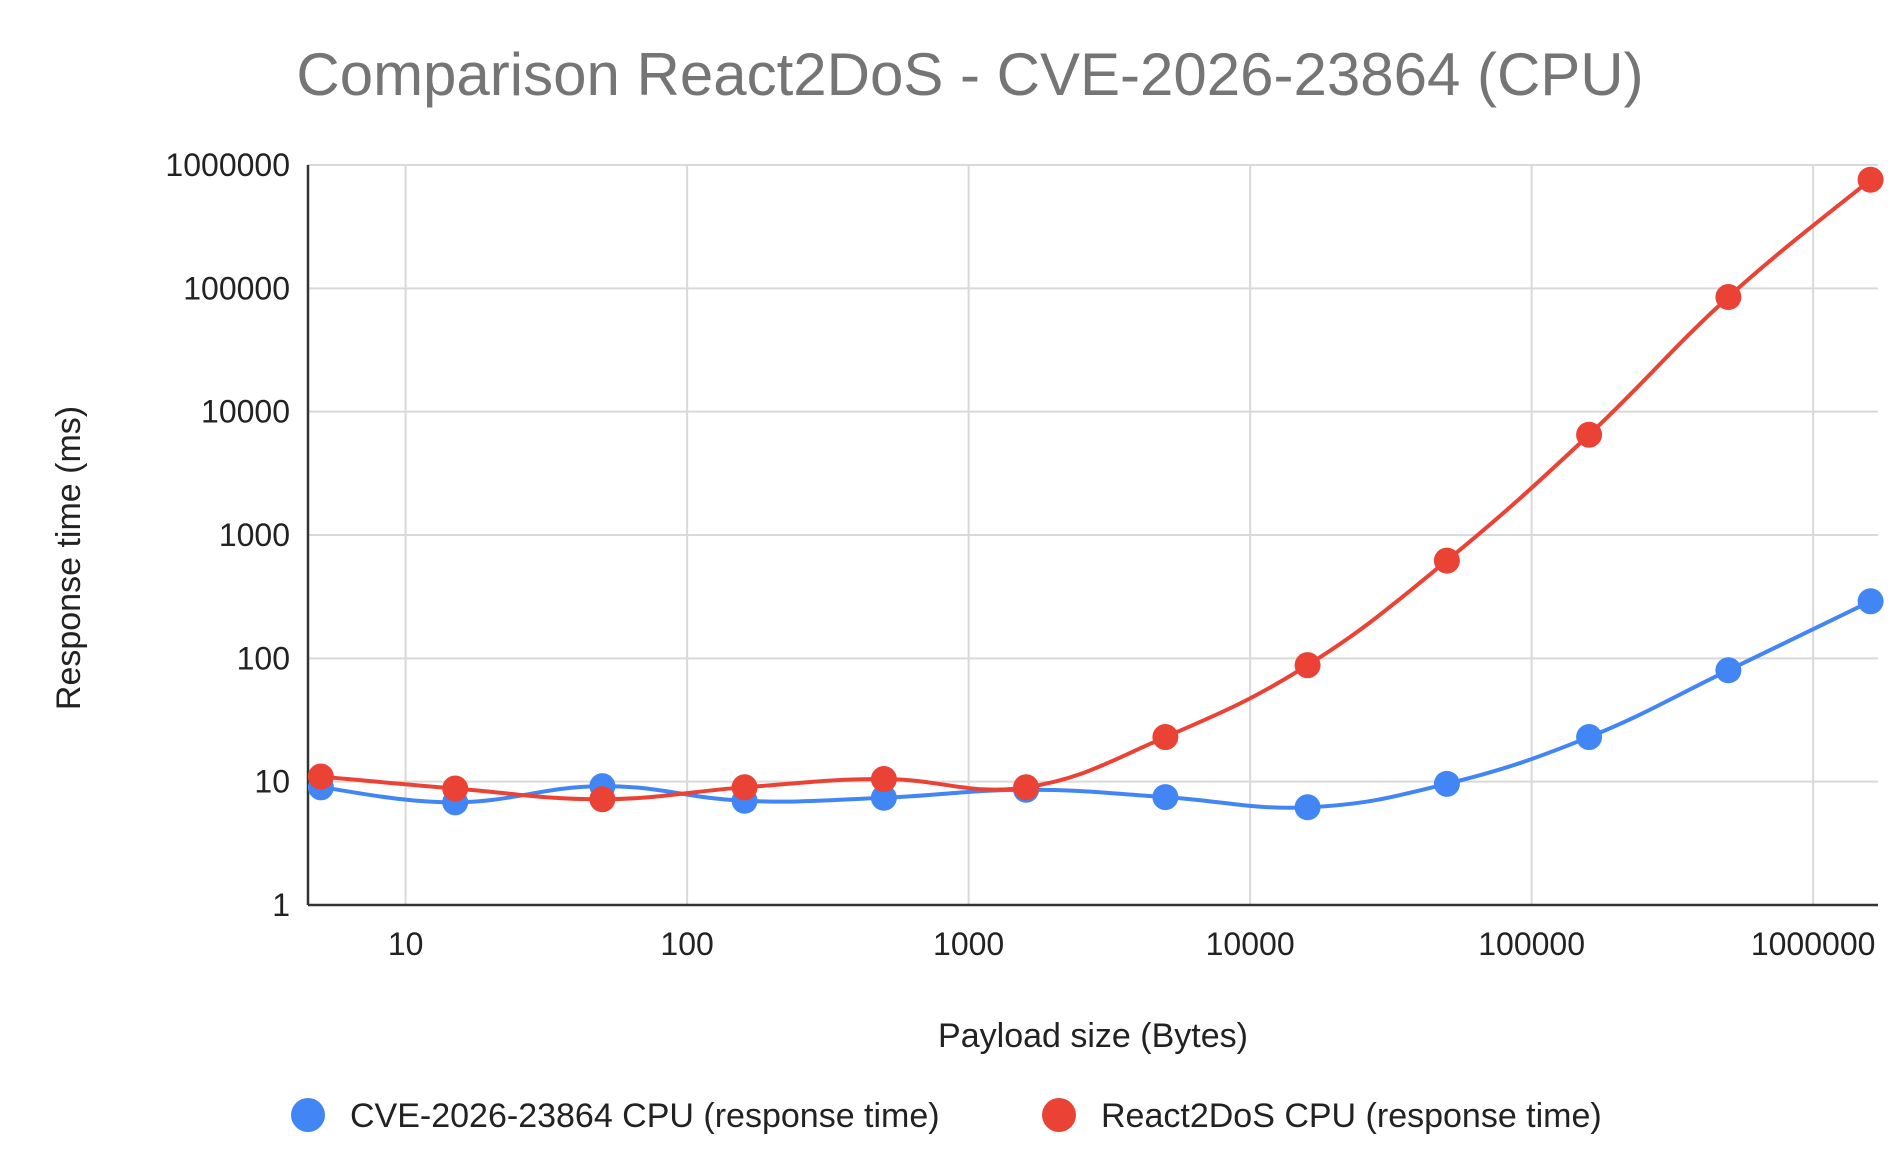  Describe the element at coordinates (227, 165) in the screenshot. I see `y-tick-label: 1000000` at that location.